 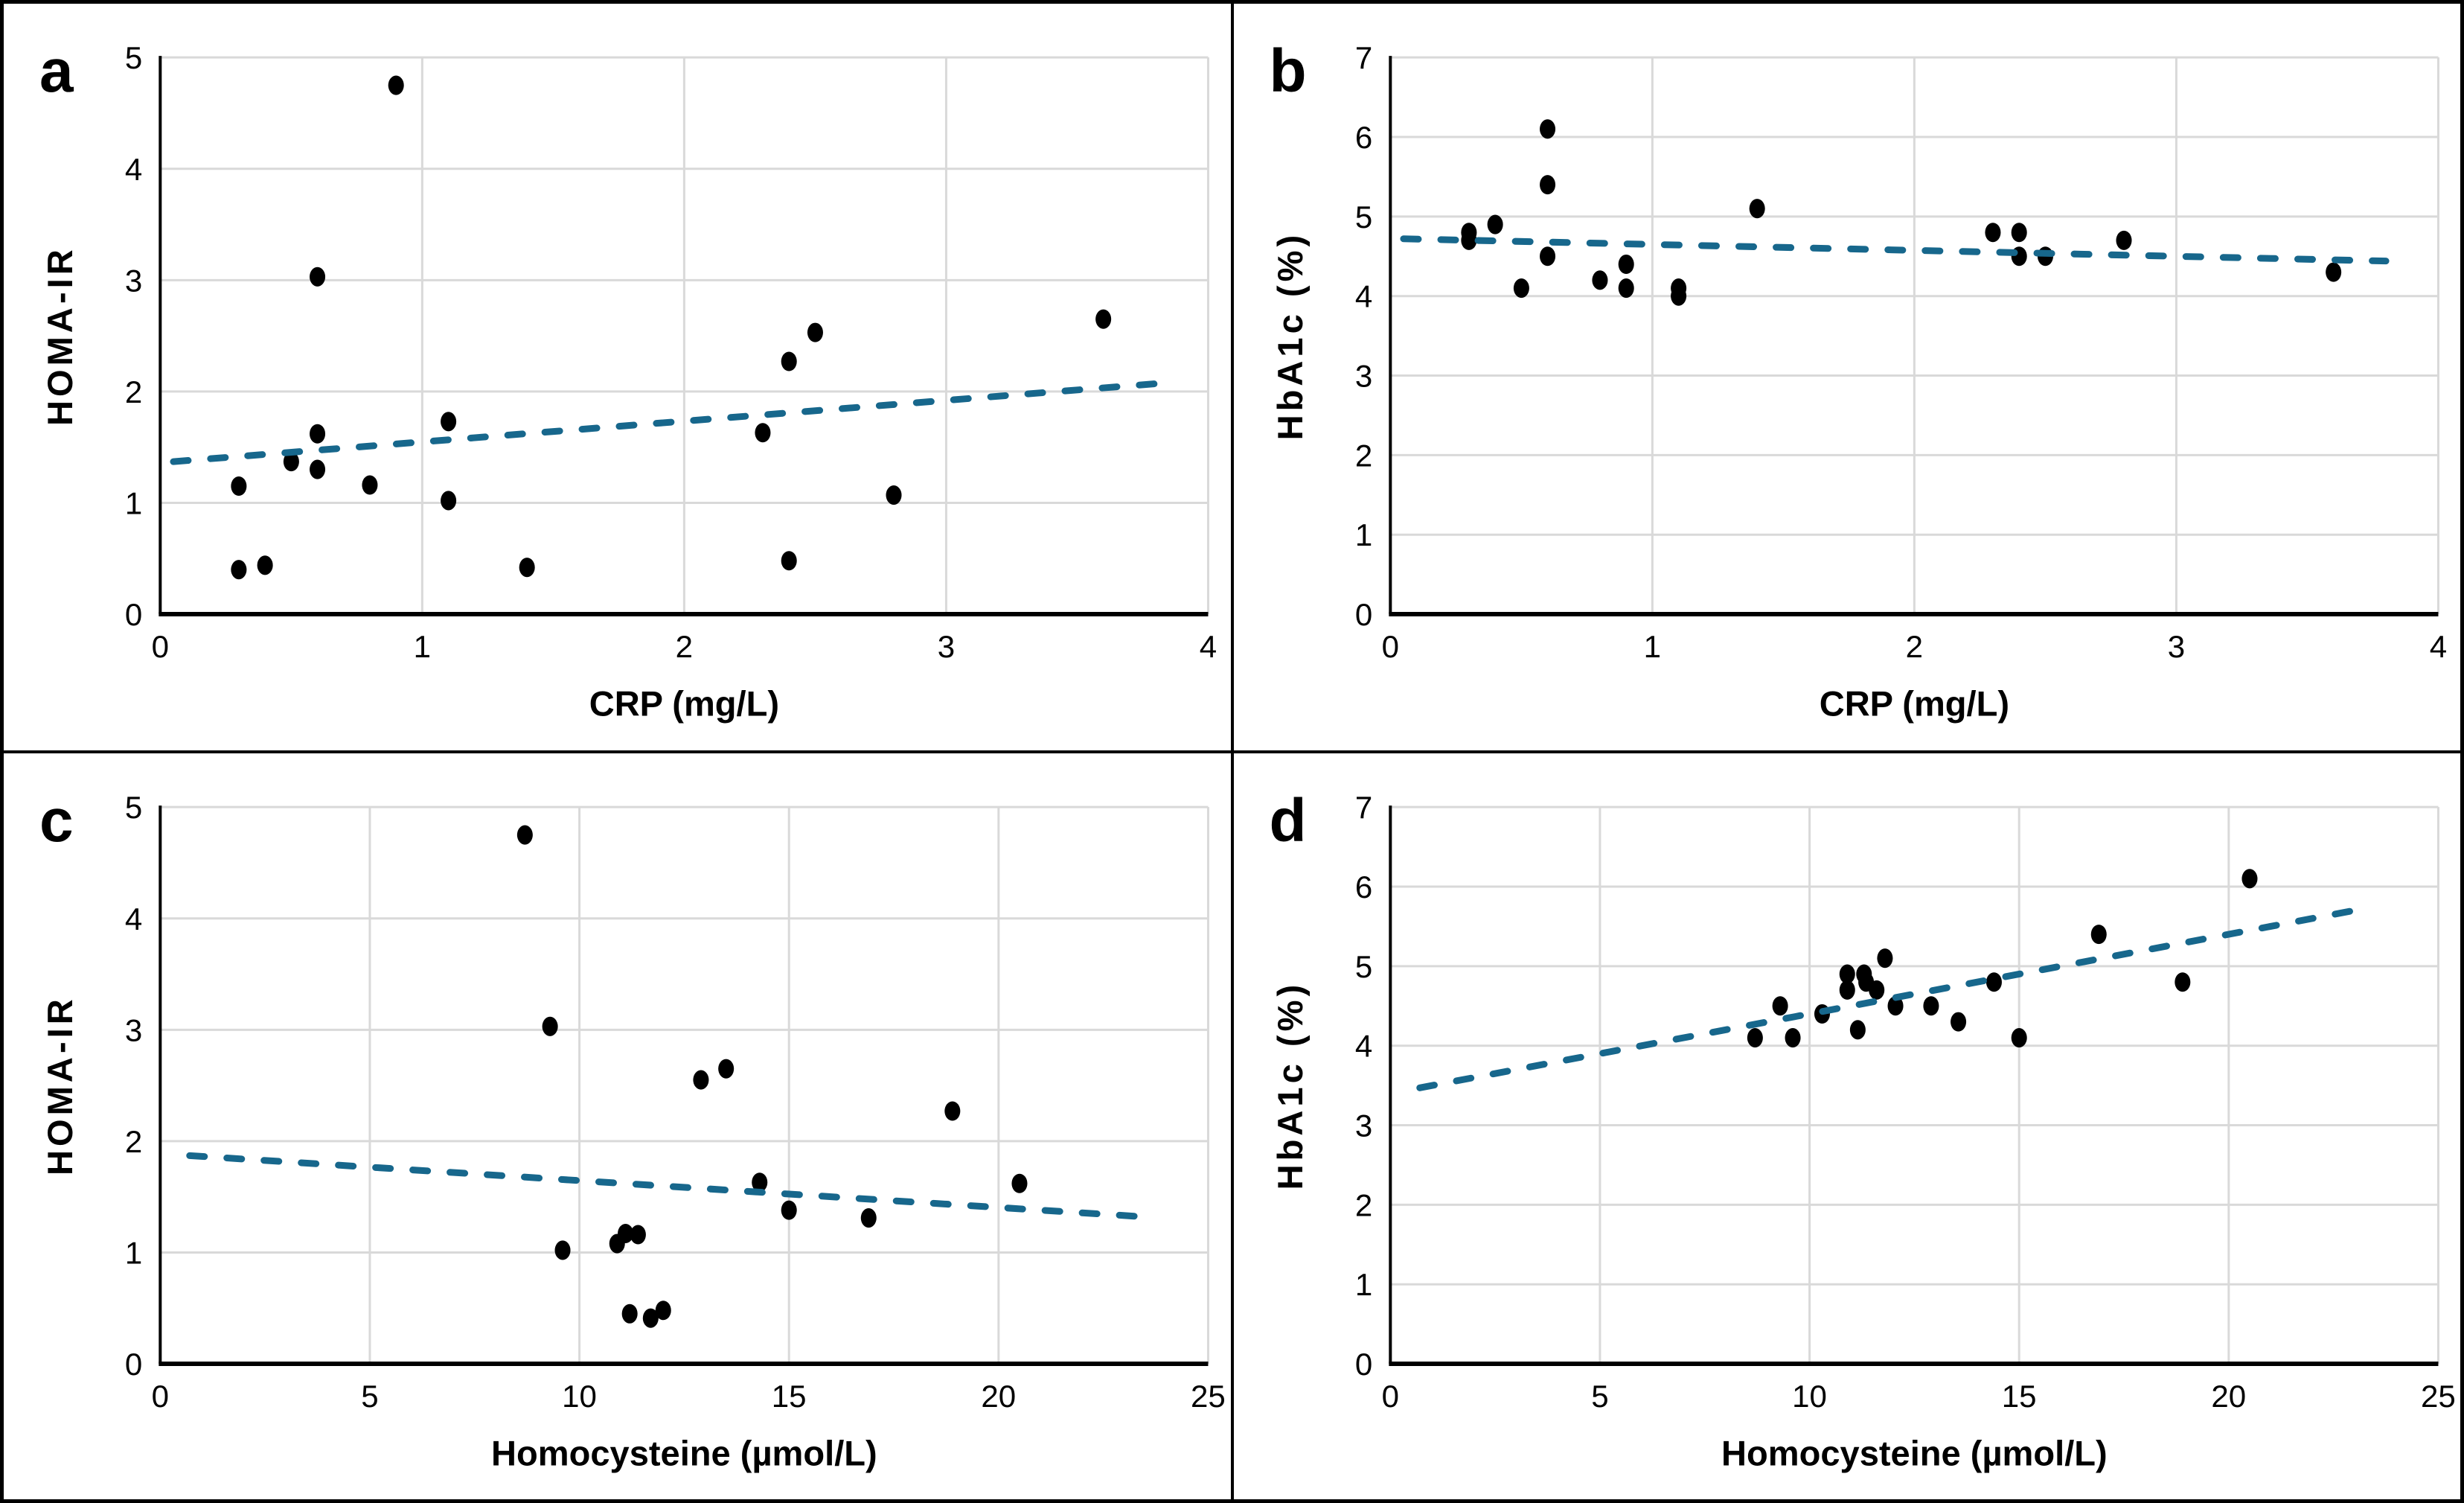 What do you see at coordinates (422, 646) in the screenshot?
I see `x-tick-label: 1` at bounding box center [422, 646].